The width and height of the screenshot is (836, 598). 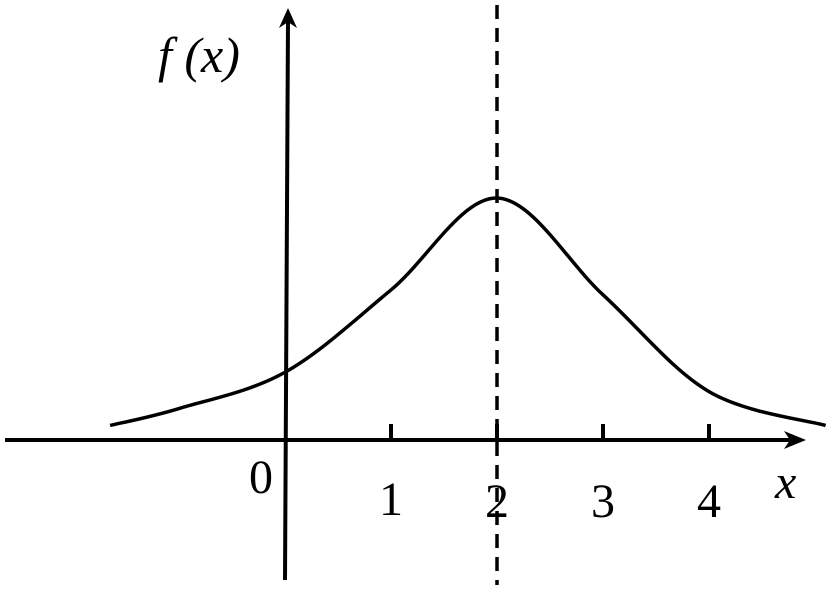 I want to click on origin-label: 0, so click(x=261, y=477).